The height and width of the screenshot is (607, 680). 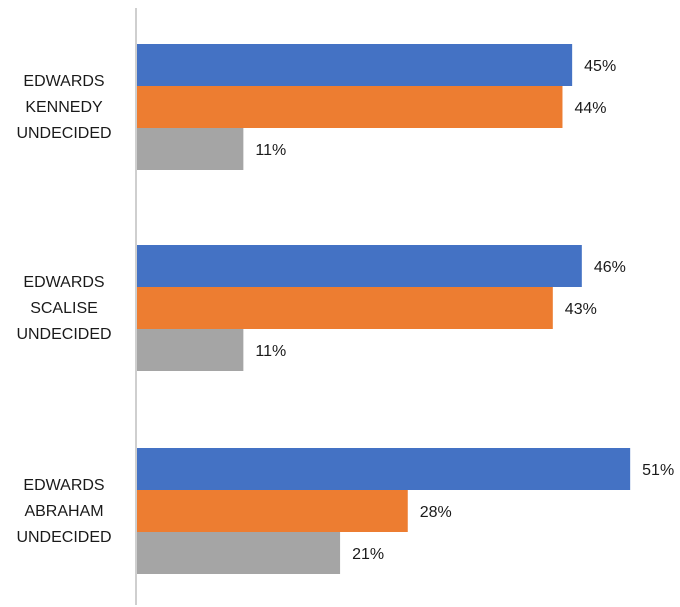 I want to click on bar-g0-s1, so click(x=350, y=107).